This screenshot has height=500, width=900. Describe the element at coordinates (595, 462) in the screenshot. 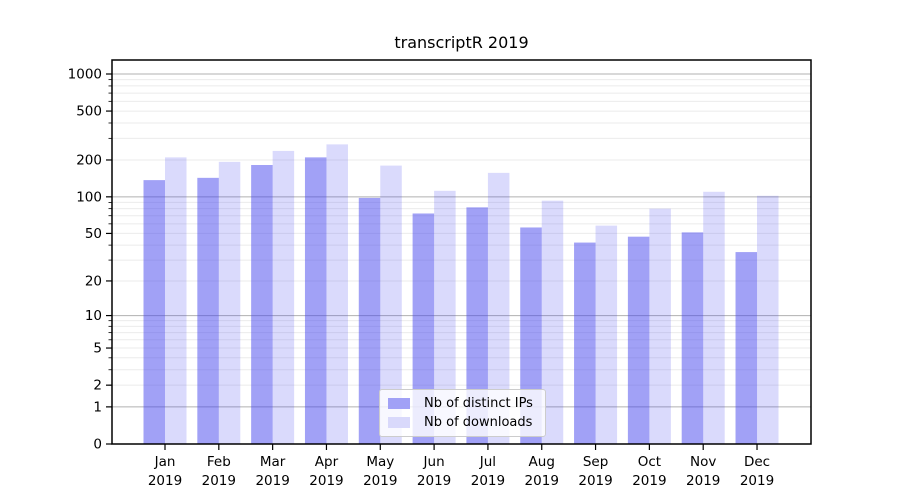

I see `x-tick-label-month: Sep` at that location.